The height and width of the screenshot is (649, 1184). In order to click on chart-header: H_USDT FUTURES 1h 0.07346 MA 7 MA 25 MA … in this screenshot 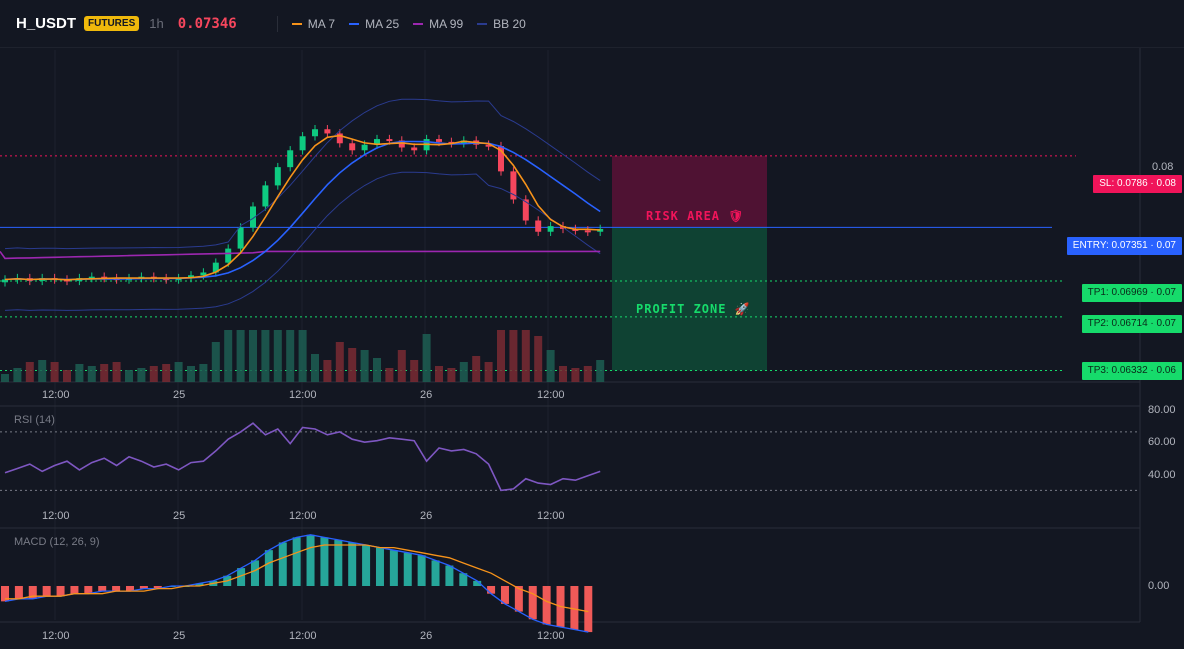, I will do `click(592, 24)`.